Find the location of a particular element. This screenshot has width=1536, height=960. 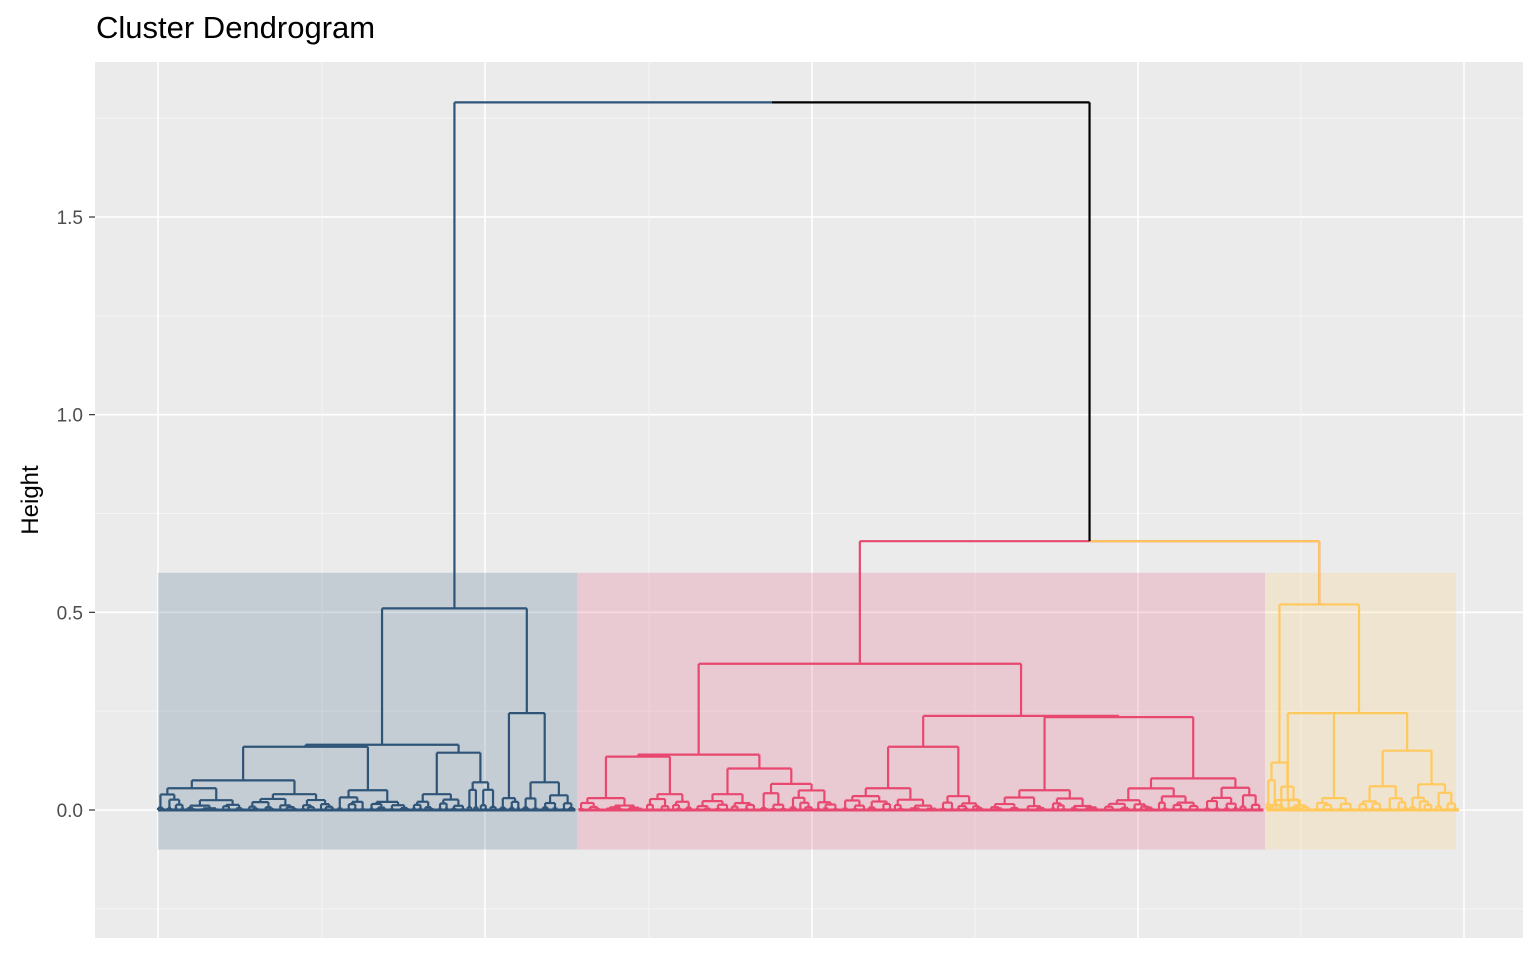

cluster-2-rect is located at coordinates (920, 711).